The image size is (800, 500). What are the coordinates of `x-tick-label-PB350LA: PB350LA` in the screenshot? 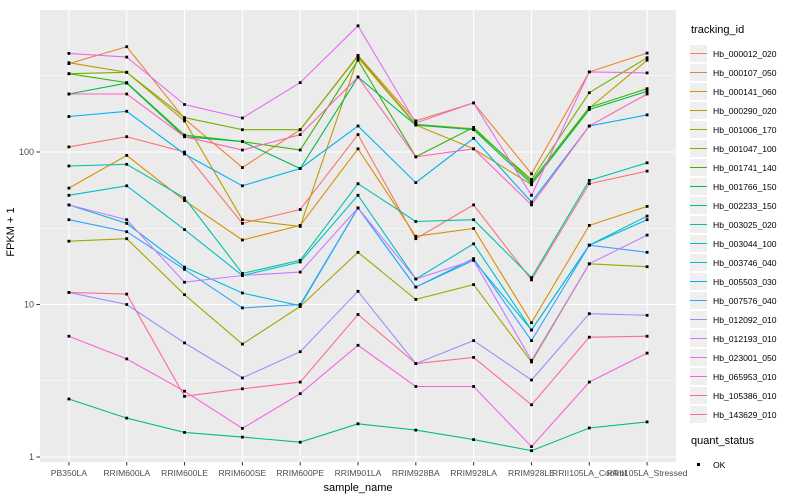 It's located at (69, 473).